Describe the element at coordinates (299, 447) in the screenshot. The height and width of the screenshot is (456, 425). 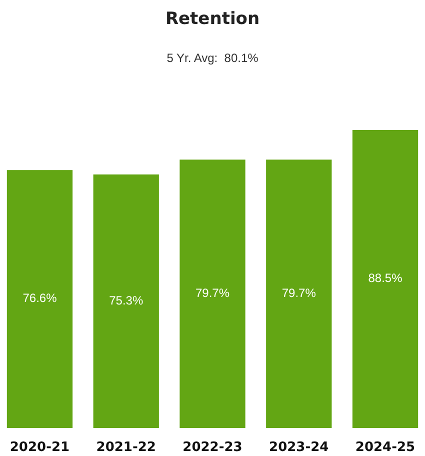
I see `x-tick-label: 2023-24` at that location.